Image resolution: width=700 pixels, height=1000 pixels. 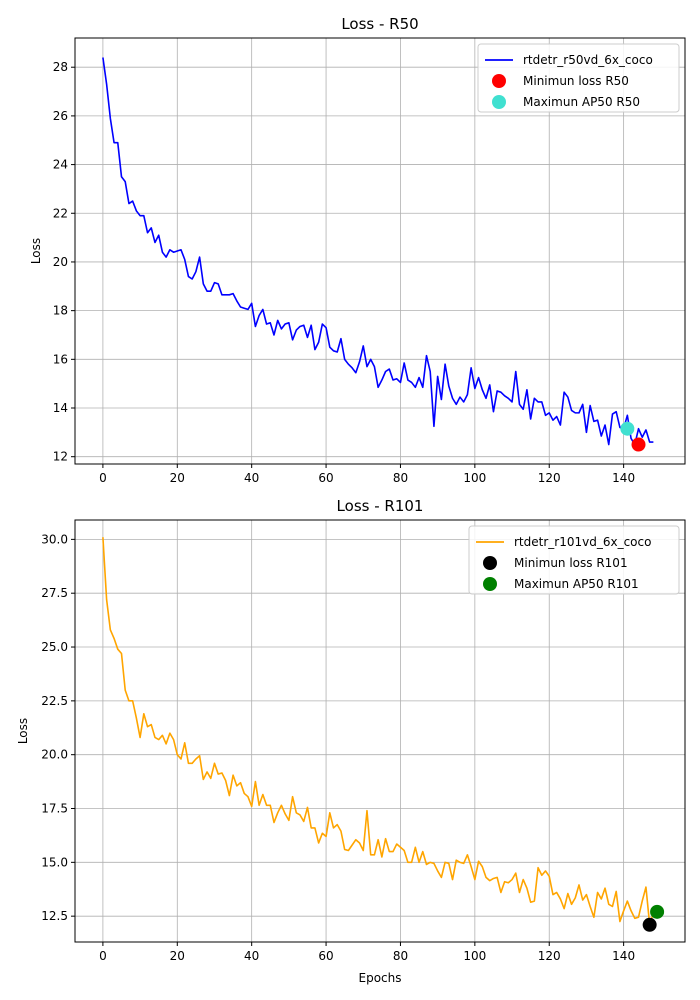 I want to click on y-tick-label: 17.5, so click(x=54, y=809).